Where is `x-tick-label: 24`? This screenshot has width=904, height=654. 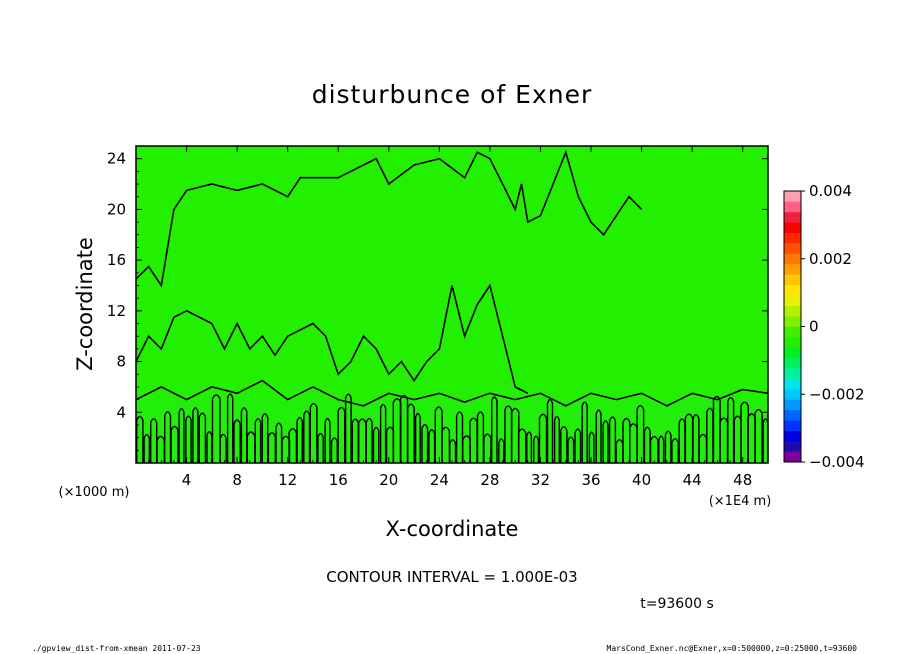 x-tick-label: 24 is located at coordinates (439, 480).